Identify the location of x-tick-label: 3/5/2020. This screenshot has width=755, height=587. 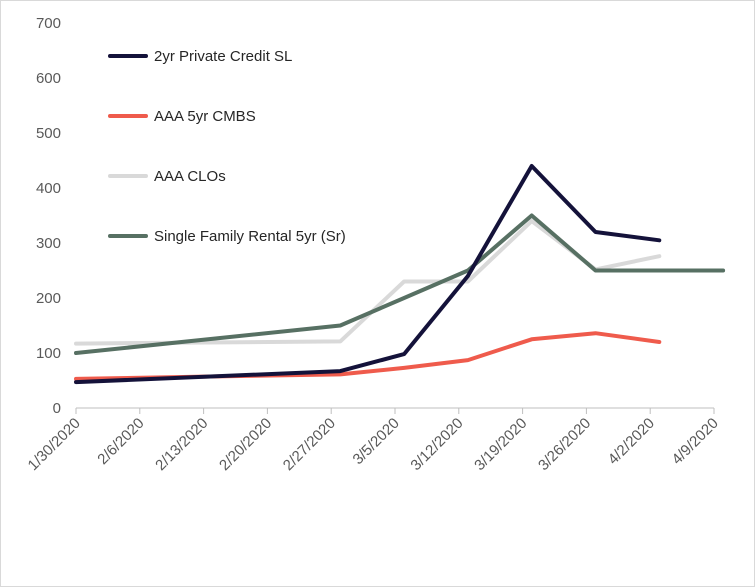
(376, 441).